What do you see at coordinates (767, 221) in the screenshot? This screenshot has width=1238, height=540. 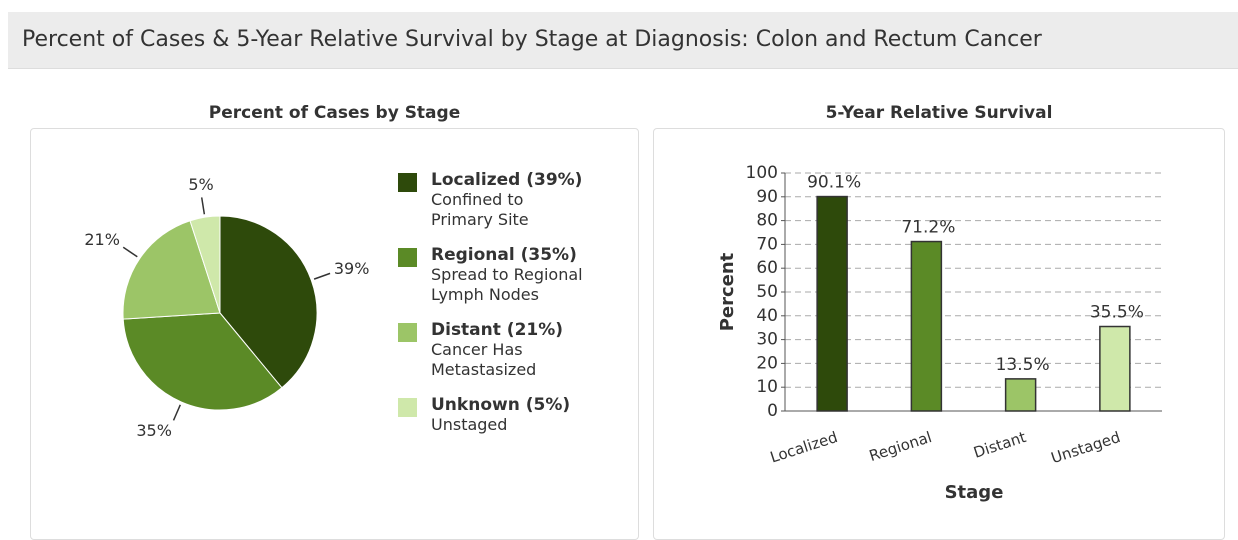 I see `y-tick-label: 80` at bounding box center [767, 221].